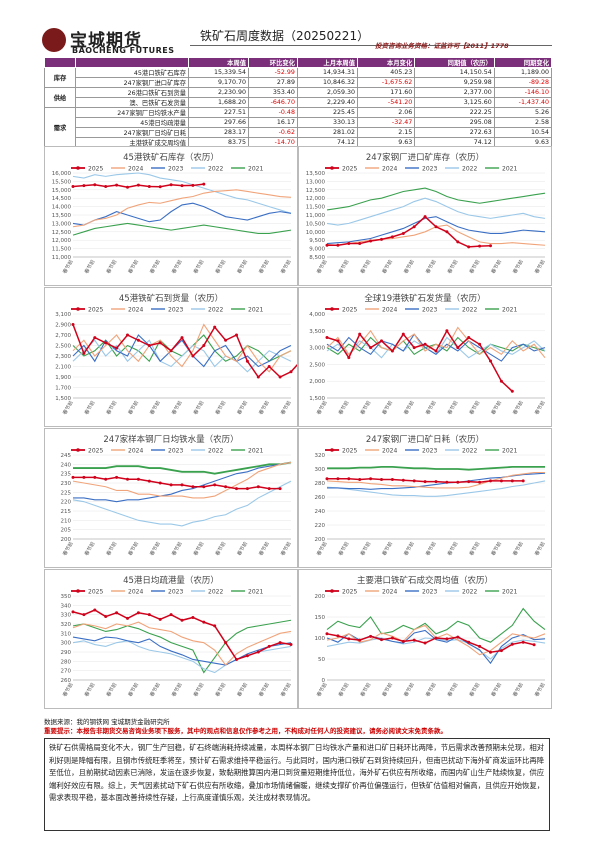  I want to click on y-tick-label: 310, so click(66, 634).